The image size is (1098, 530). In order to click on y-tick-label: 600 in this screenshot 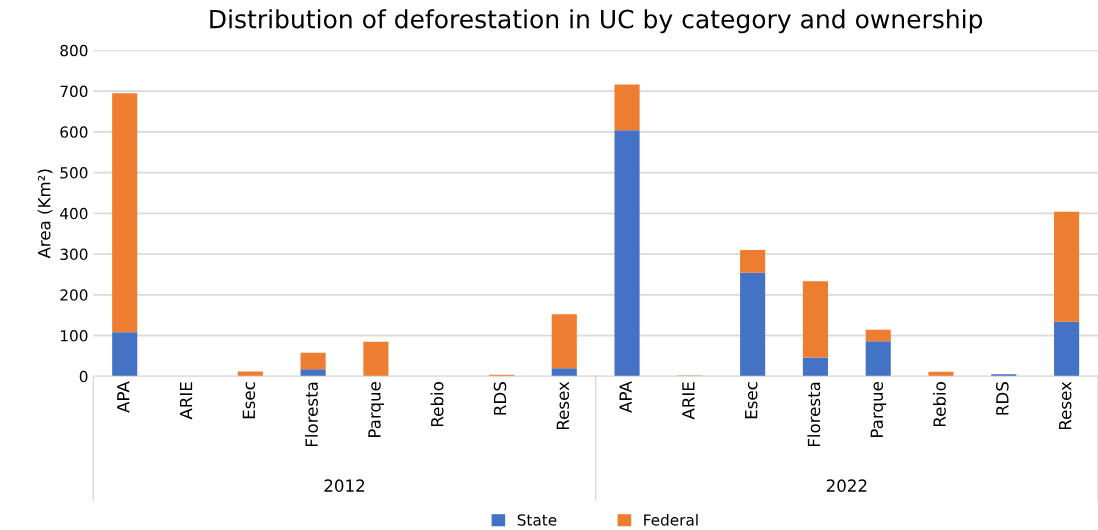, I will do `click(74, 132)`.